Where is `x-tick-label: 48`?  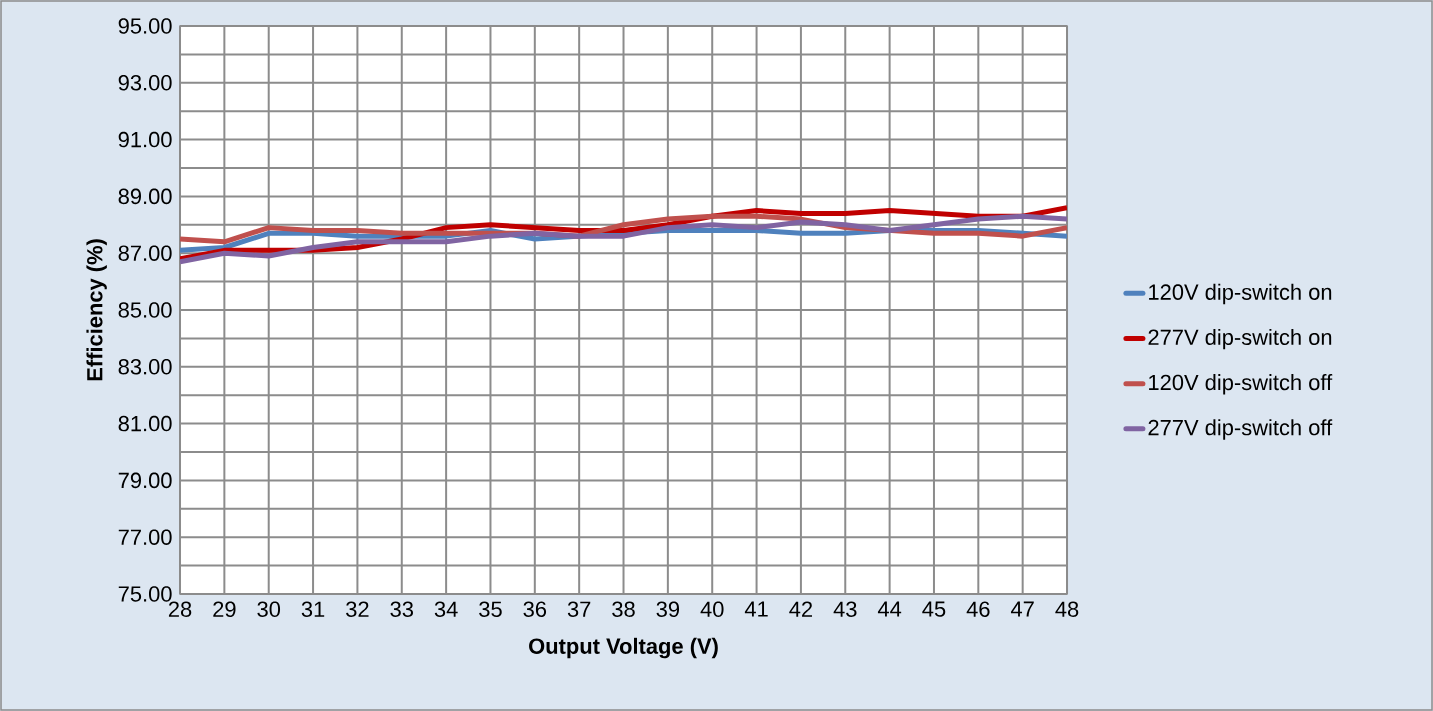
x-tick-label: 48 is located at coordinates (1067, 609).